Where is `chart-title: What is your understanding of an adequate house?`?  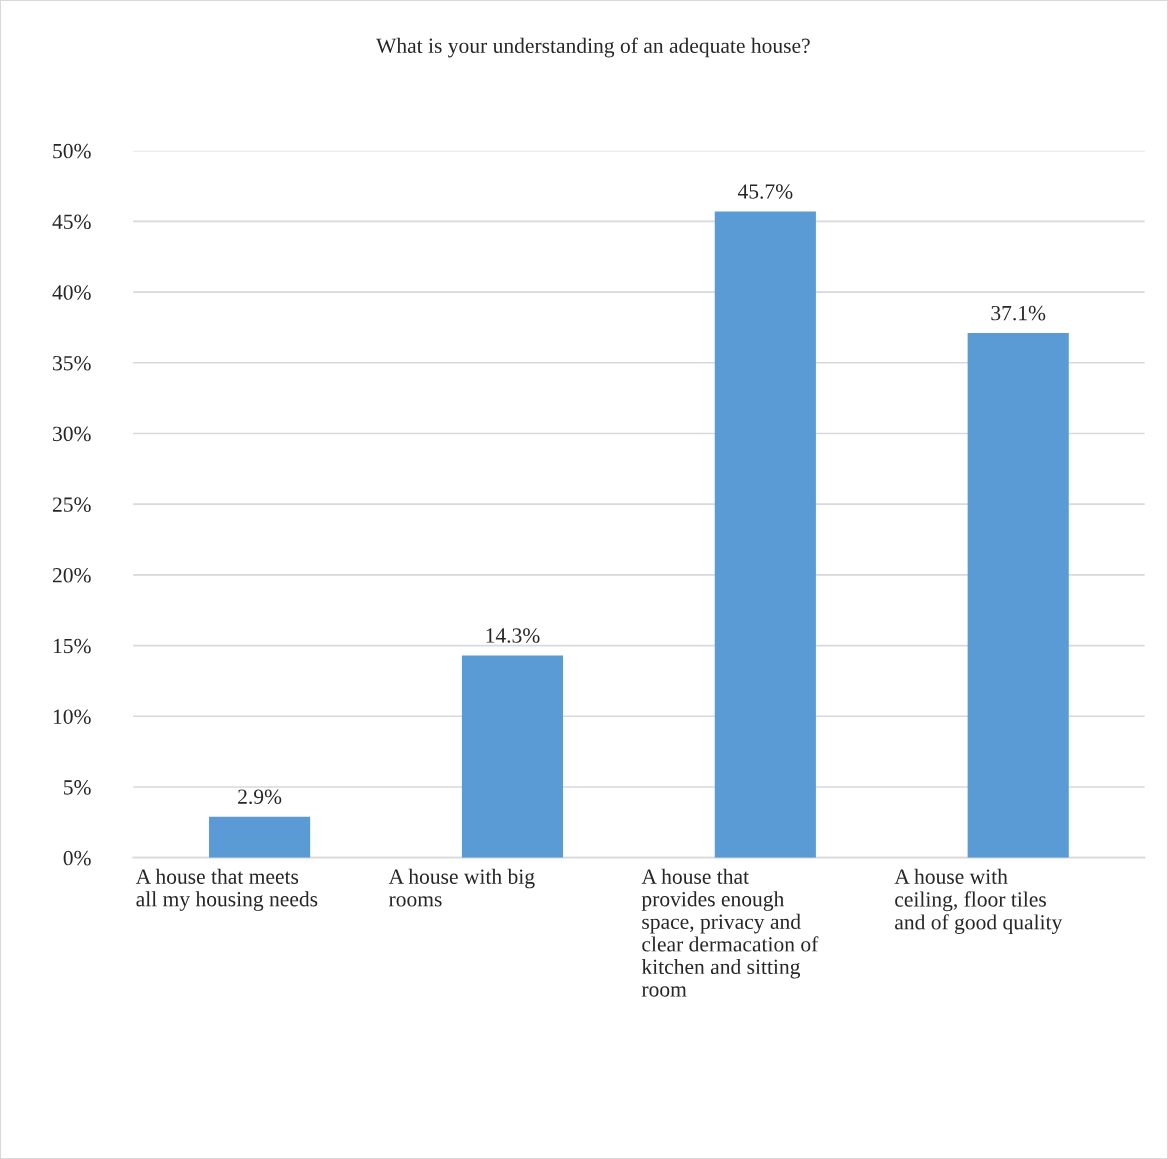 chart-title: What is your understanding of an adequate house? is located at coordinates (593, 47).